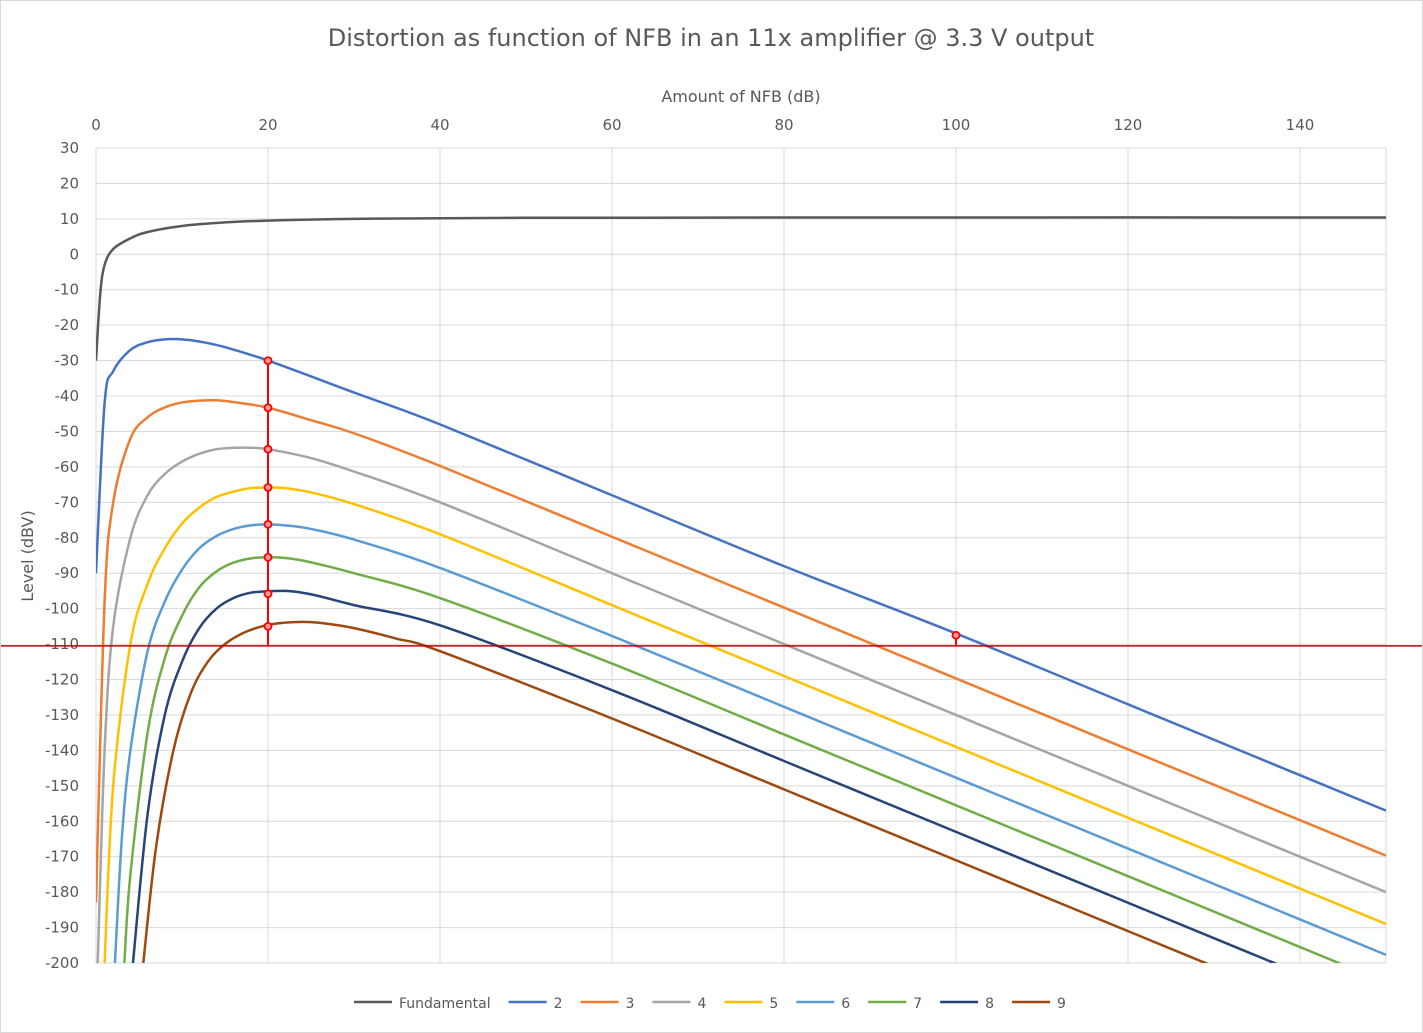 The height and width of the screenshot is (1033, 1423). I want to click on legend-label-9: 9, so click(1061, 1004).